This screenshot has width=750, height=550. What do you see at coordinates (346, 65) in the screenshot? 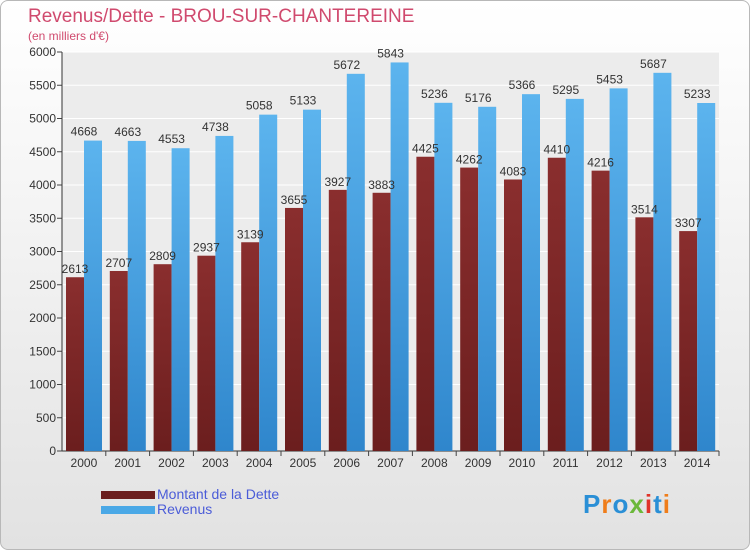
I see `data-label-revenus: 5672` at bounding box center [346, 65].